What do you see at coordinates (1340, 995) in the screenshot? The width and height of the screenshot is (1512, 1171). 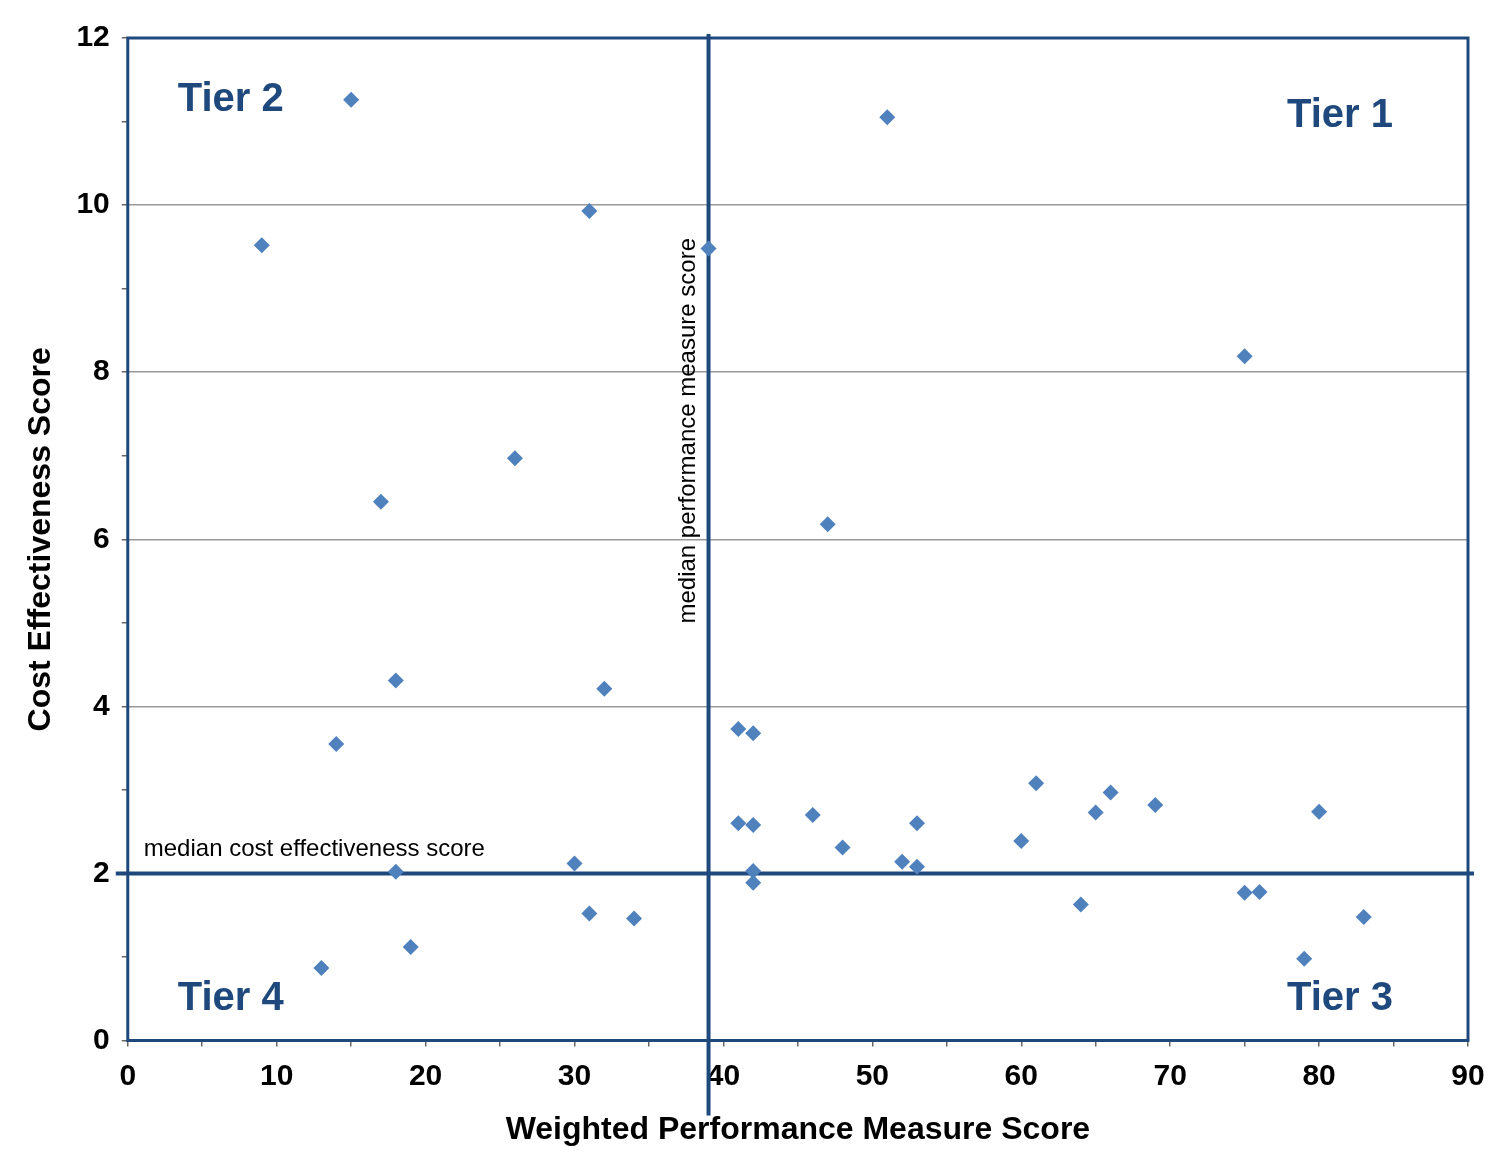 I see `annotation: Tier 3` at bounding box center [1340, 995].